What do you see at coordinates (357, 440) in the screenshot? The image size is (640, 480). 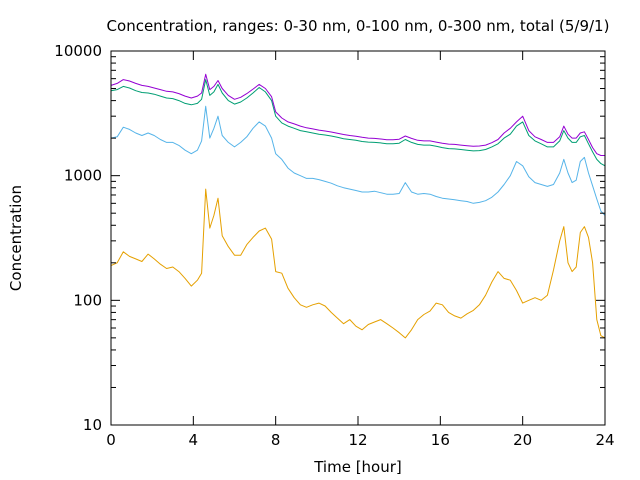 I see `x-tick-label: 12` at bounding box center [357, 440].